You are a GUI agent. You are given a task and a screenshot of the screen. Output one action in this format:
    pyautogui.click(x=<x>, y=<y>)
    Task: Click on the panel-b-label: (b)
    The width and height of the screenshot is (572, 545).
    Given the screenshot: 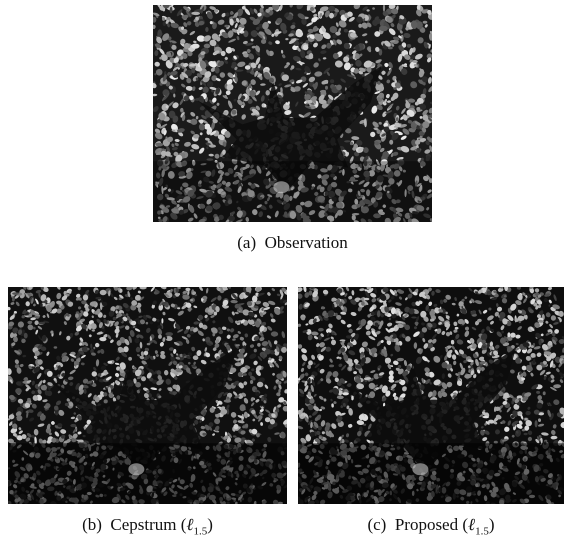 What is the action you would take?
    pyautogui.click(x=92, y=524)
    